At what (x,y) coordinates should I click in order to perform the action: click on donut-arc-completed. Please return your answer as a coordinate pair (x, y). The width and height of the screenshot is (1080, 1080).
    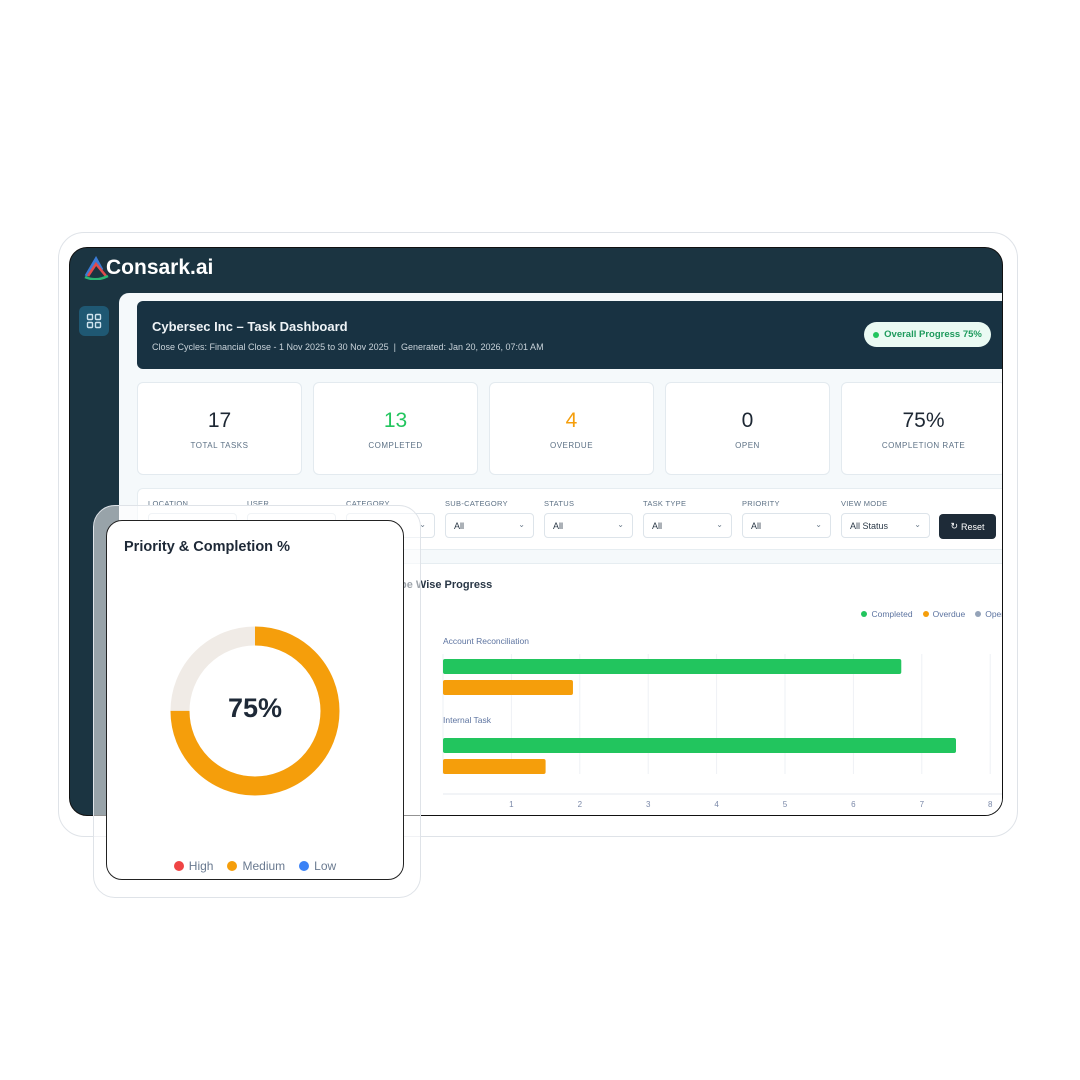
    Looking at the image, I should click on (255, 711).